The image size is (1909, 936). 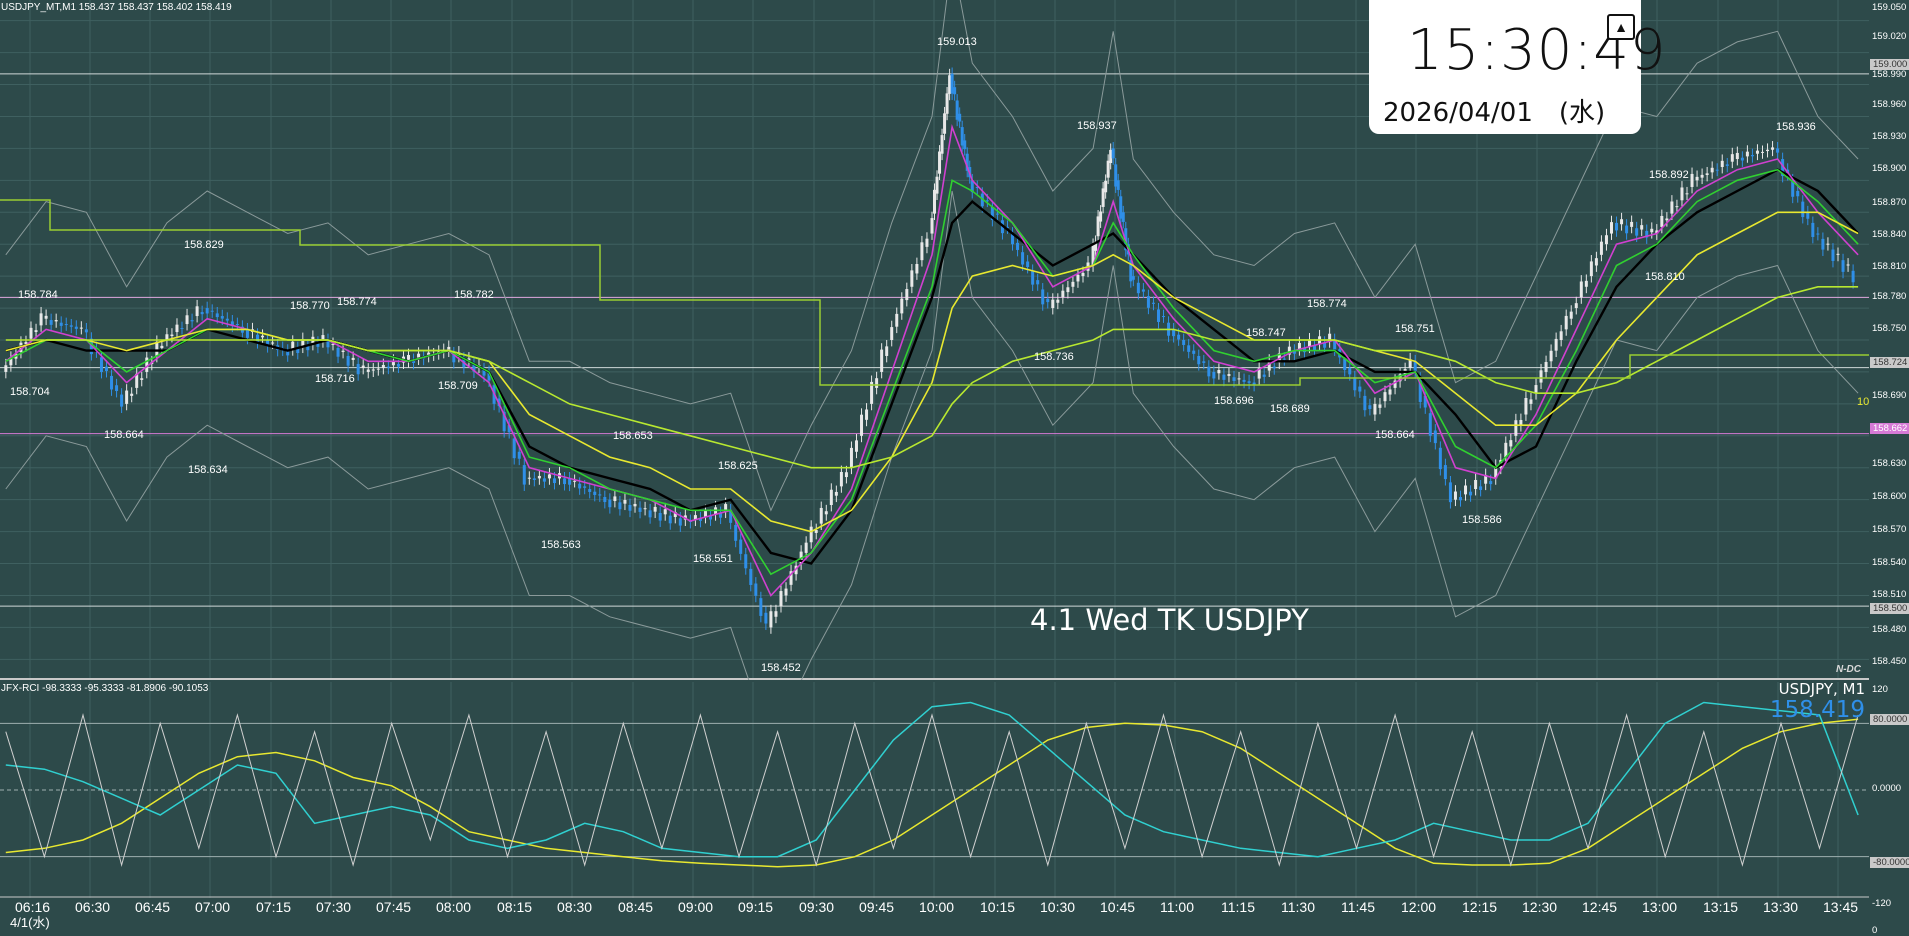 I want to click on date-label: 4/1(水), so click(x=30, y=922).